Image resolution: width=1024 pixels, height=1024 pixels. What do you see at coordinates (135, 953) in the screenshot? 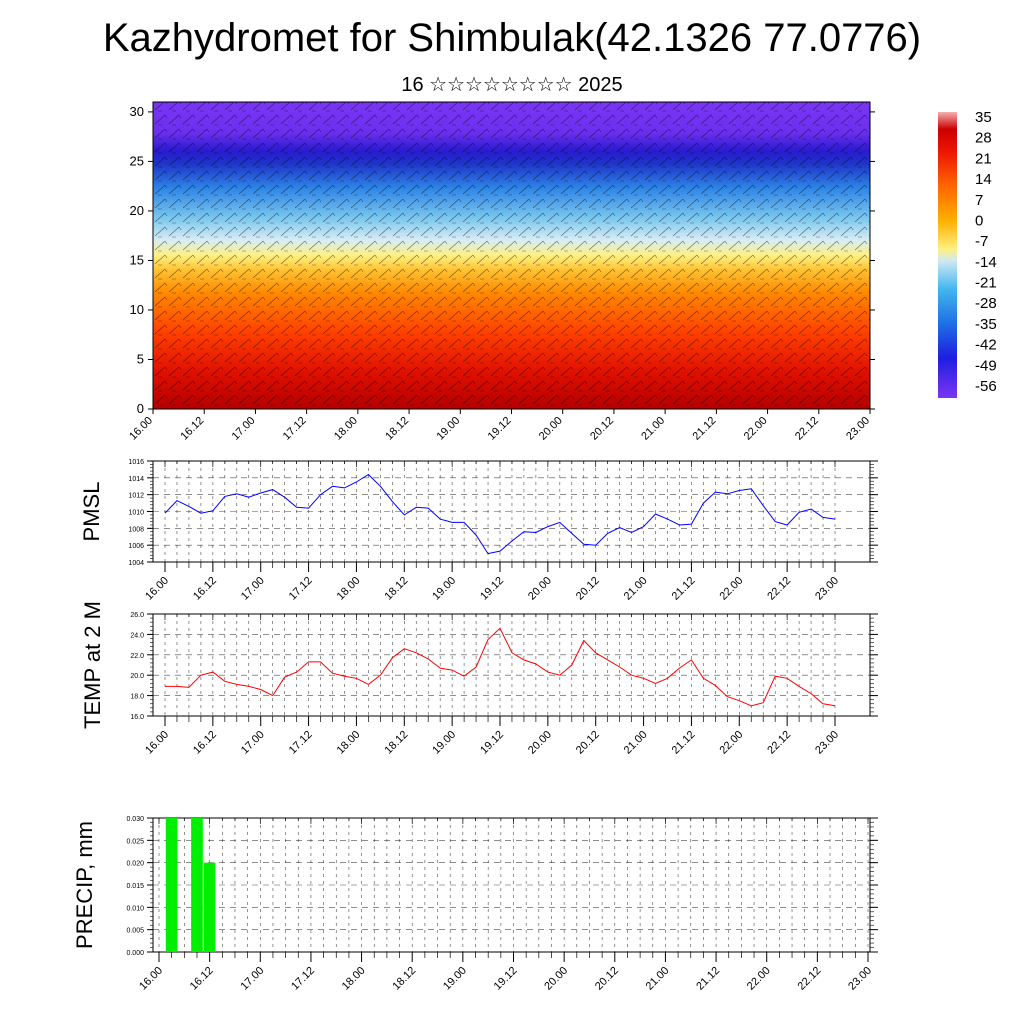
I see `y-tick-label: 0.000` at bounding box center [135, 953].